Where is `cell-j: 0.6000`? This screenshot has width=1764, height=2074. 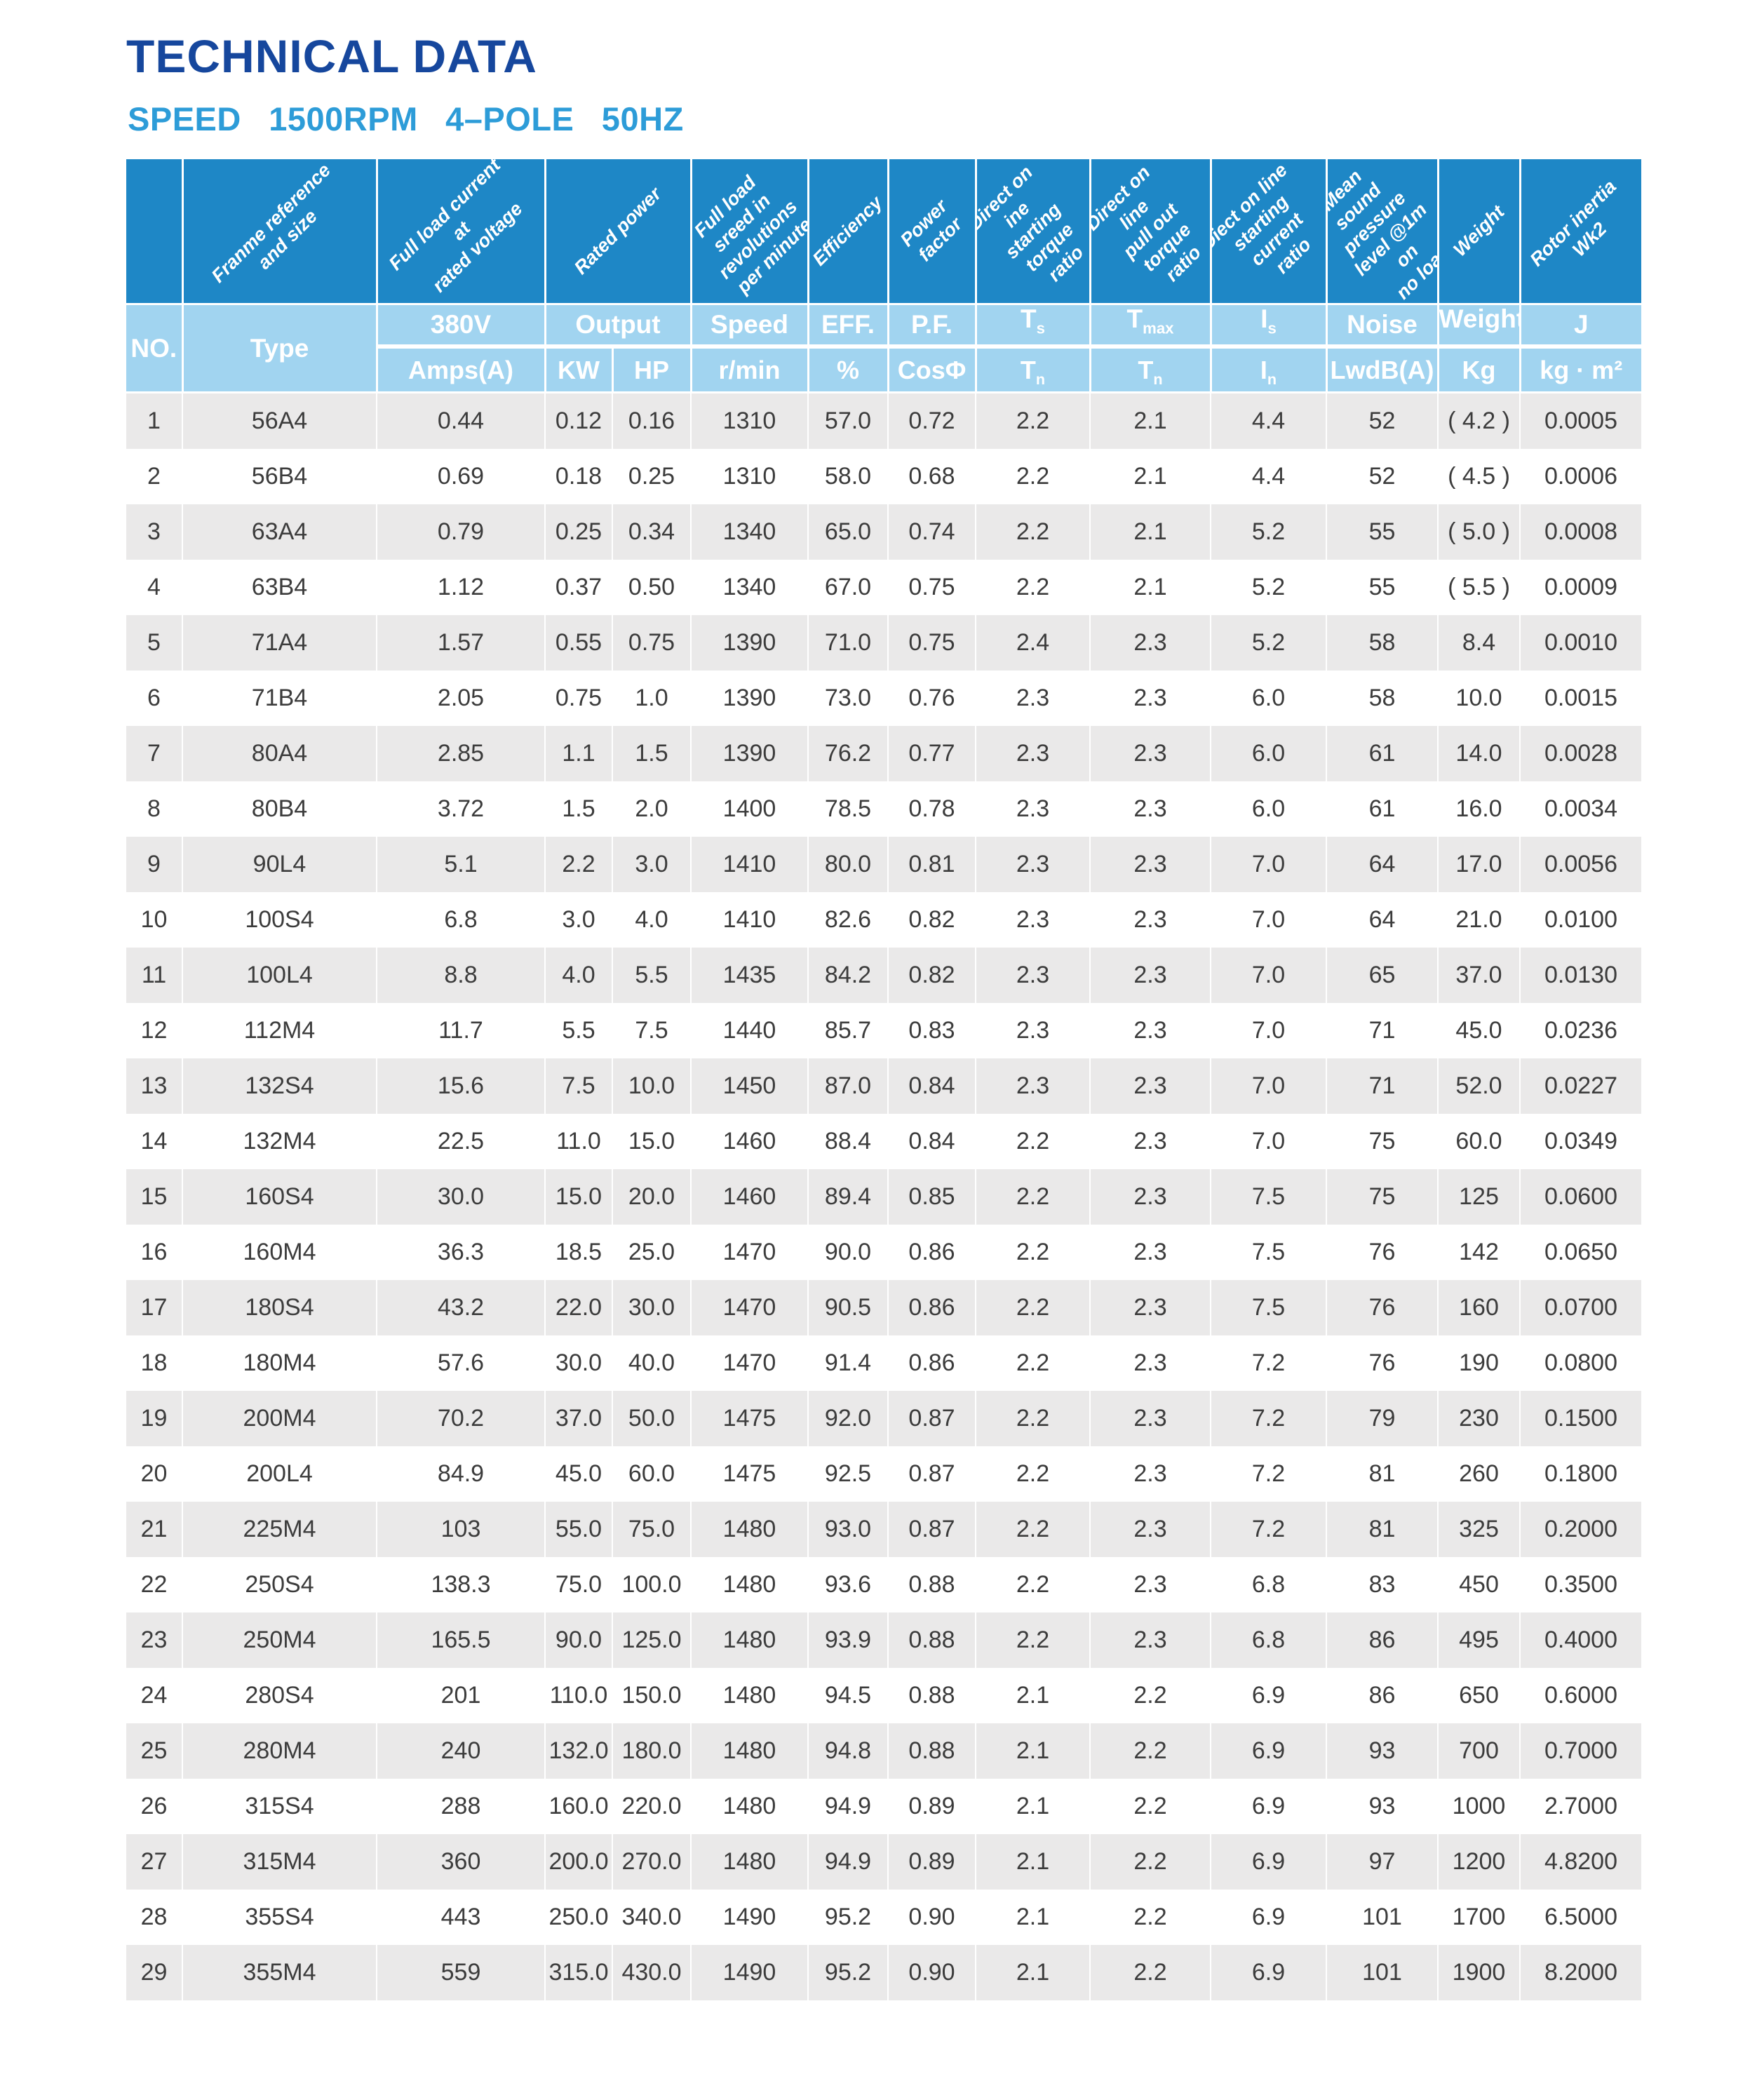
cell-j: 0.6000 is located at coordinates (1580, 1695).